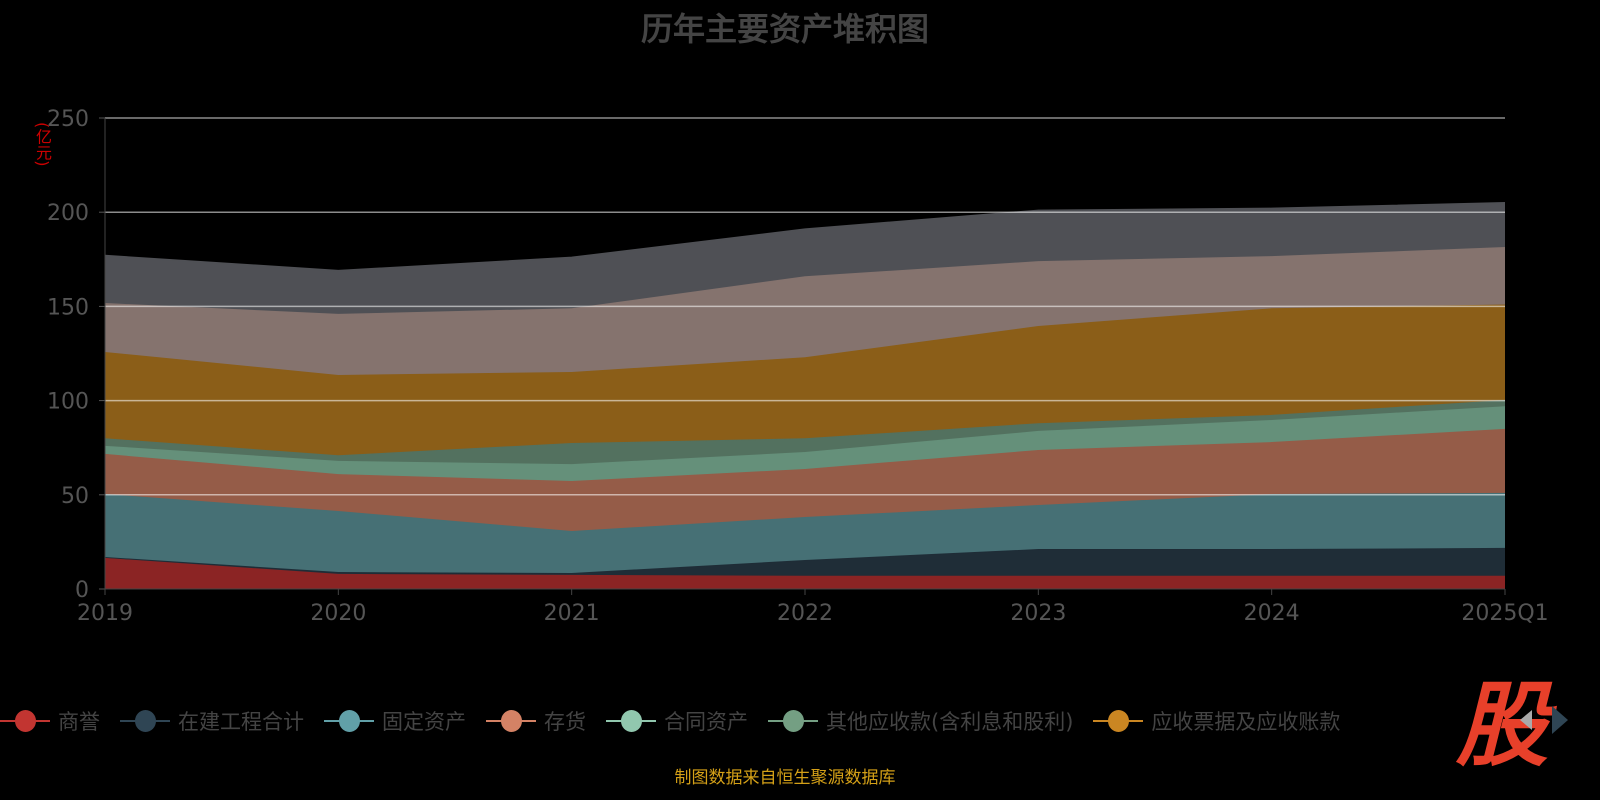 The width and height of the screenshot is (1600, 800). Describe the element at coordinates (82, 590) in the screenshot. I see `y-tick-label: 0` at that location.